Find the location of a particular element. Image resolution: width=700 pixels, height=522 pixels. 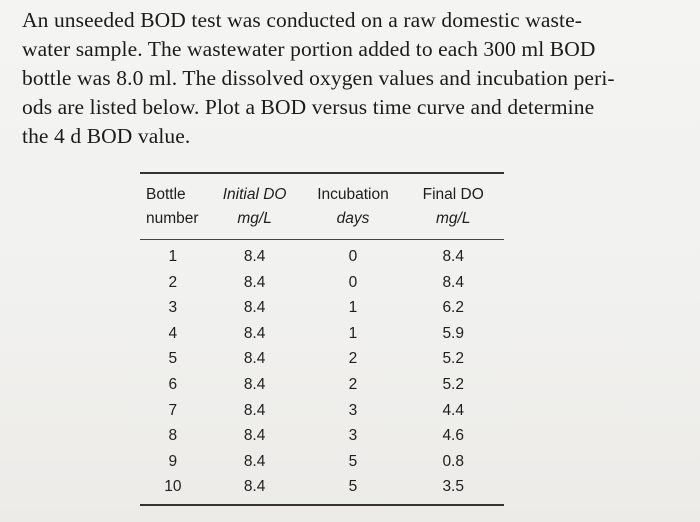

cell-final-do: 6.2 is located at coordinates (453, 308).